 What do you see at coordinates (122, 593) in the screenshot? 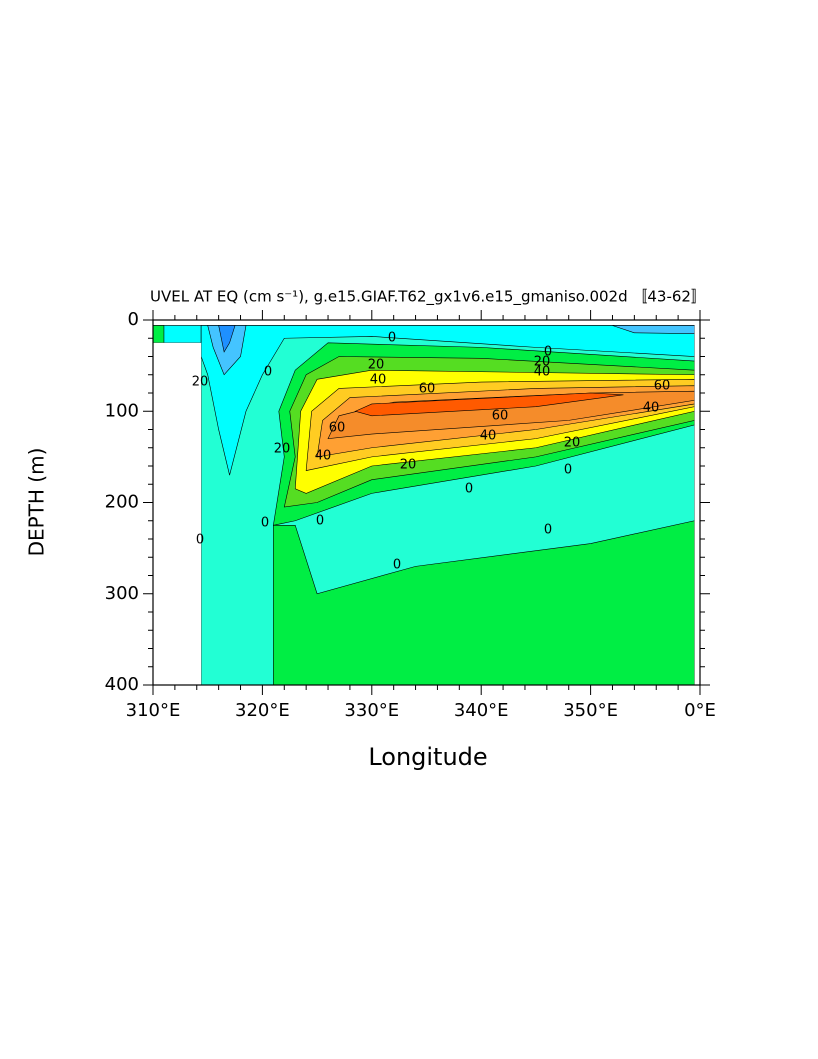
I see `y-tick-label: 300` at bounding box center [122, 593].